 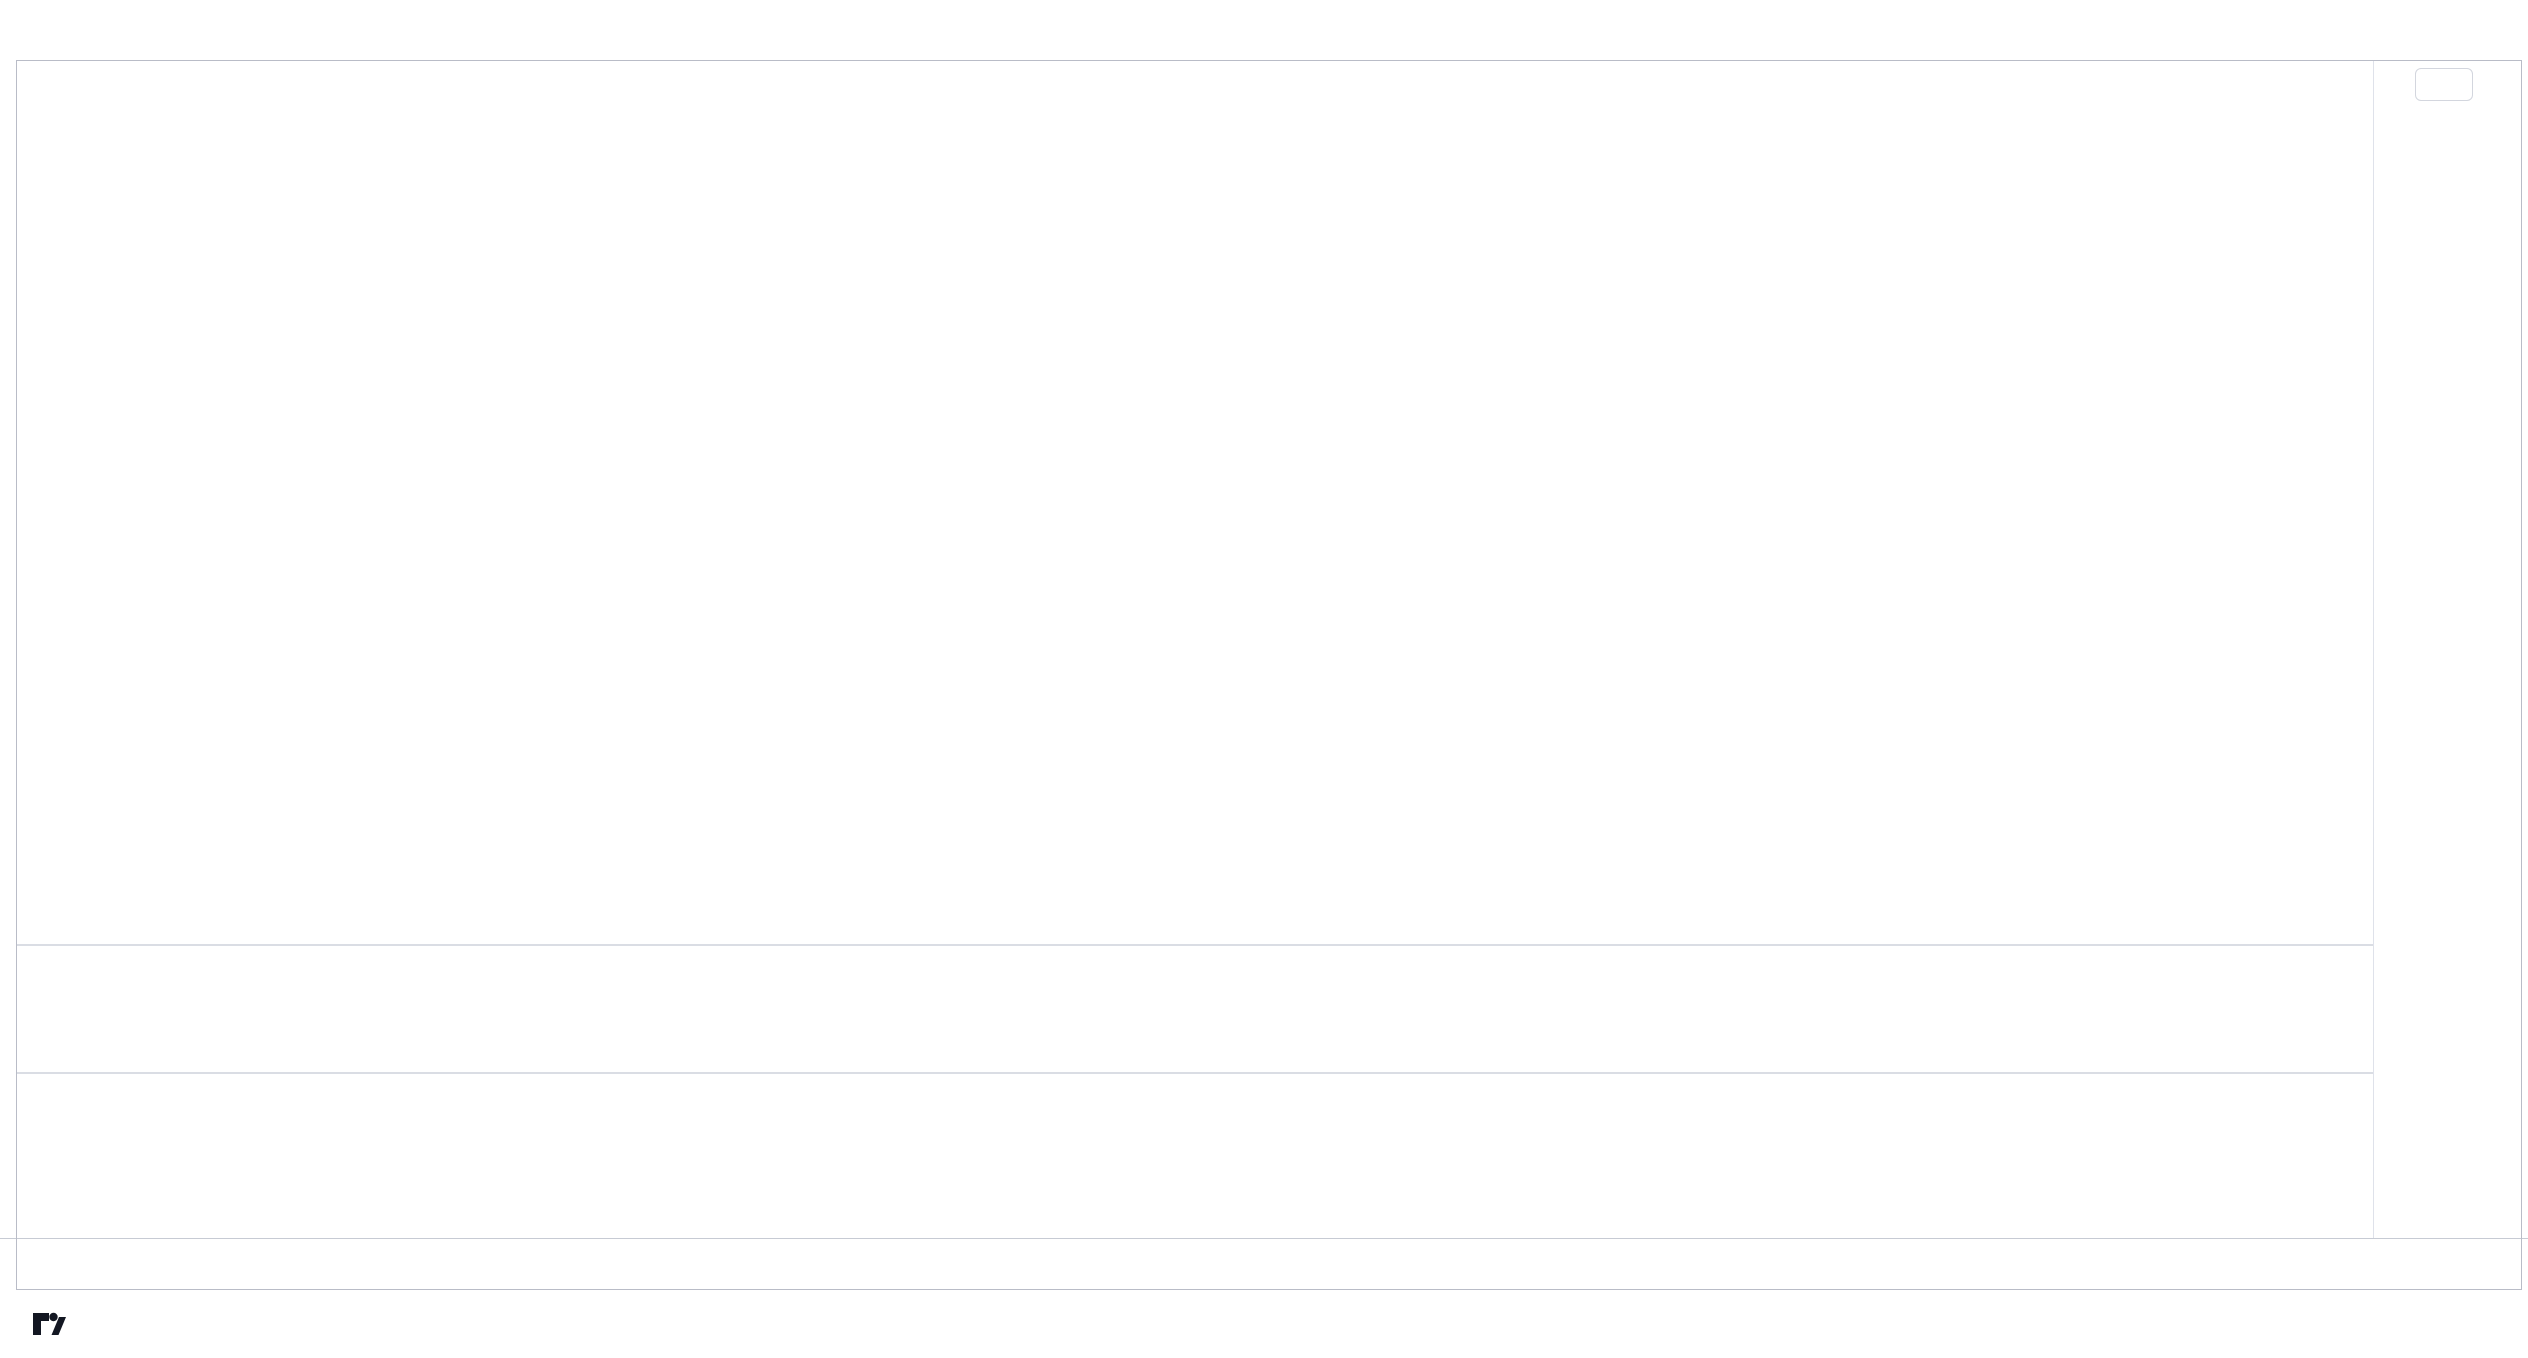 What do you see at coordinates (1272, 945) in the screenshot?
I see `pane-separator-macd` at bounding box center [1272, 945].